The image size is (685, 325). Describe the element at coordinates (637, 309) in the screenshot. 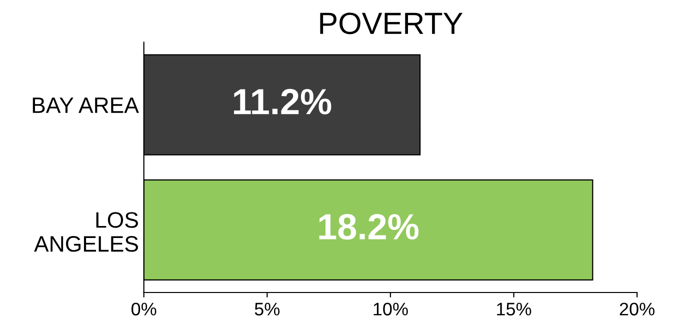

I see `x-tick-label: 20%` at that location.